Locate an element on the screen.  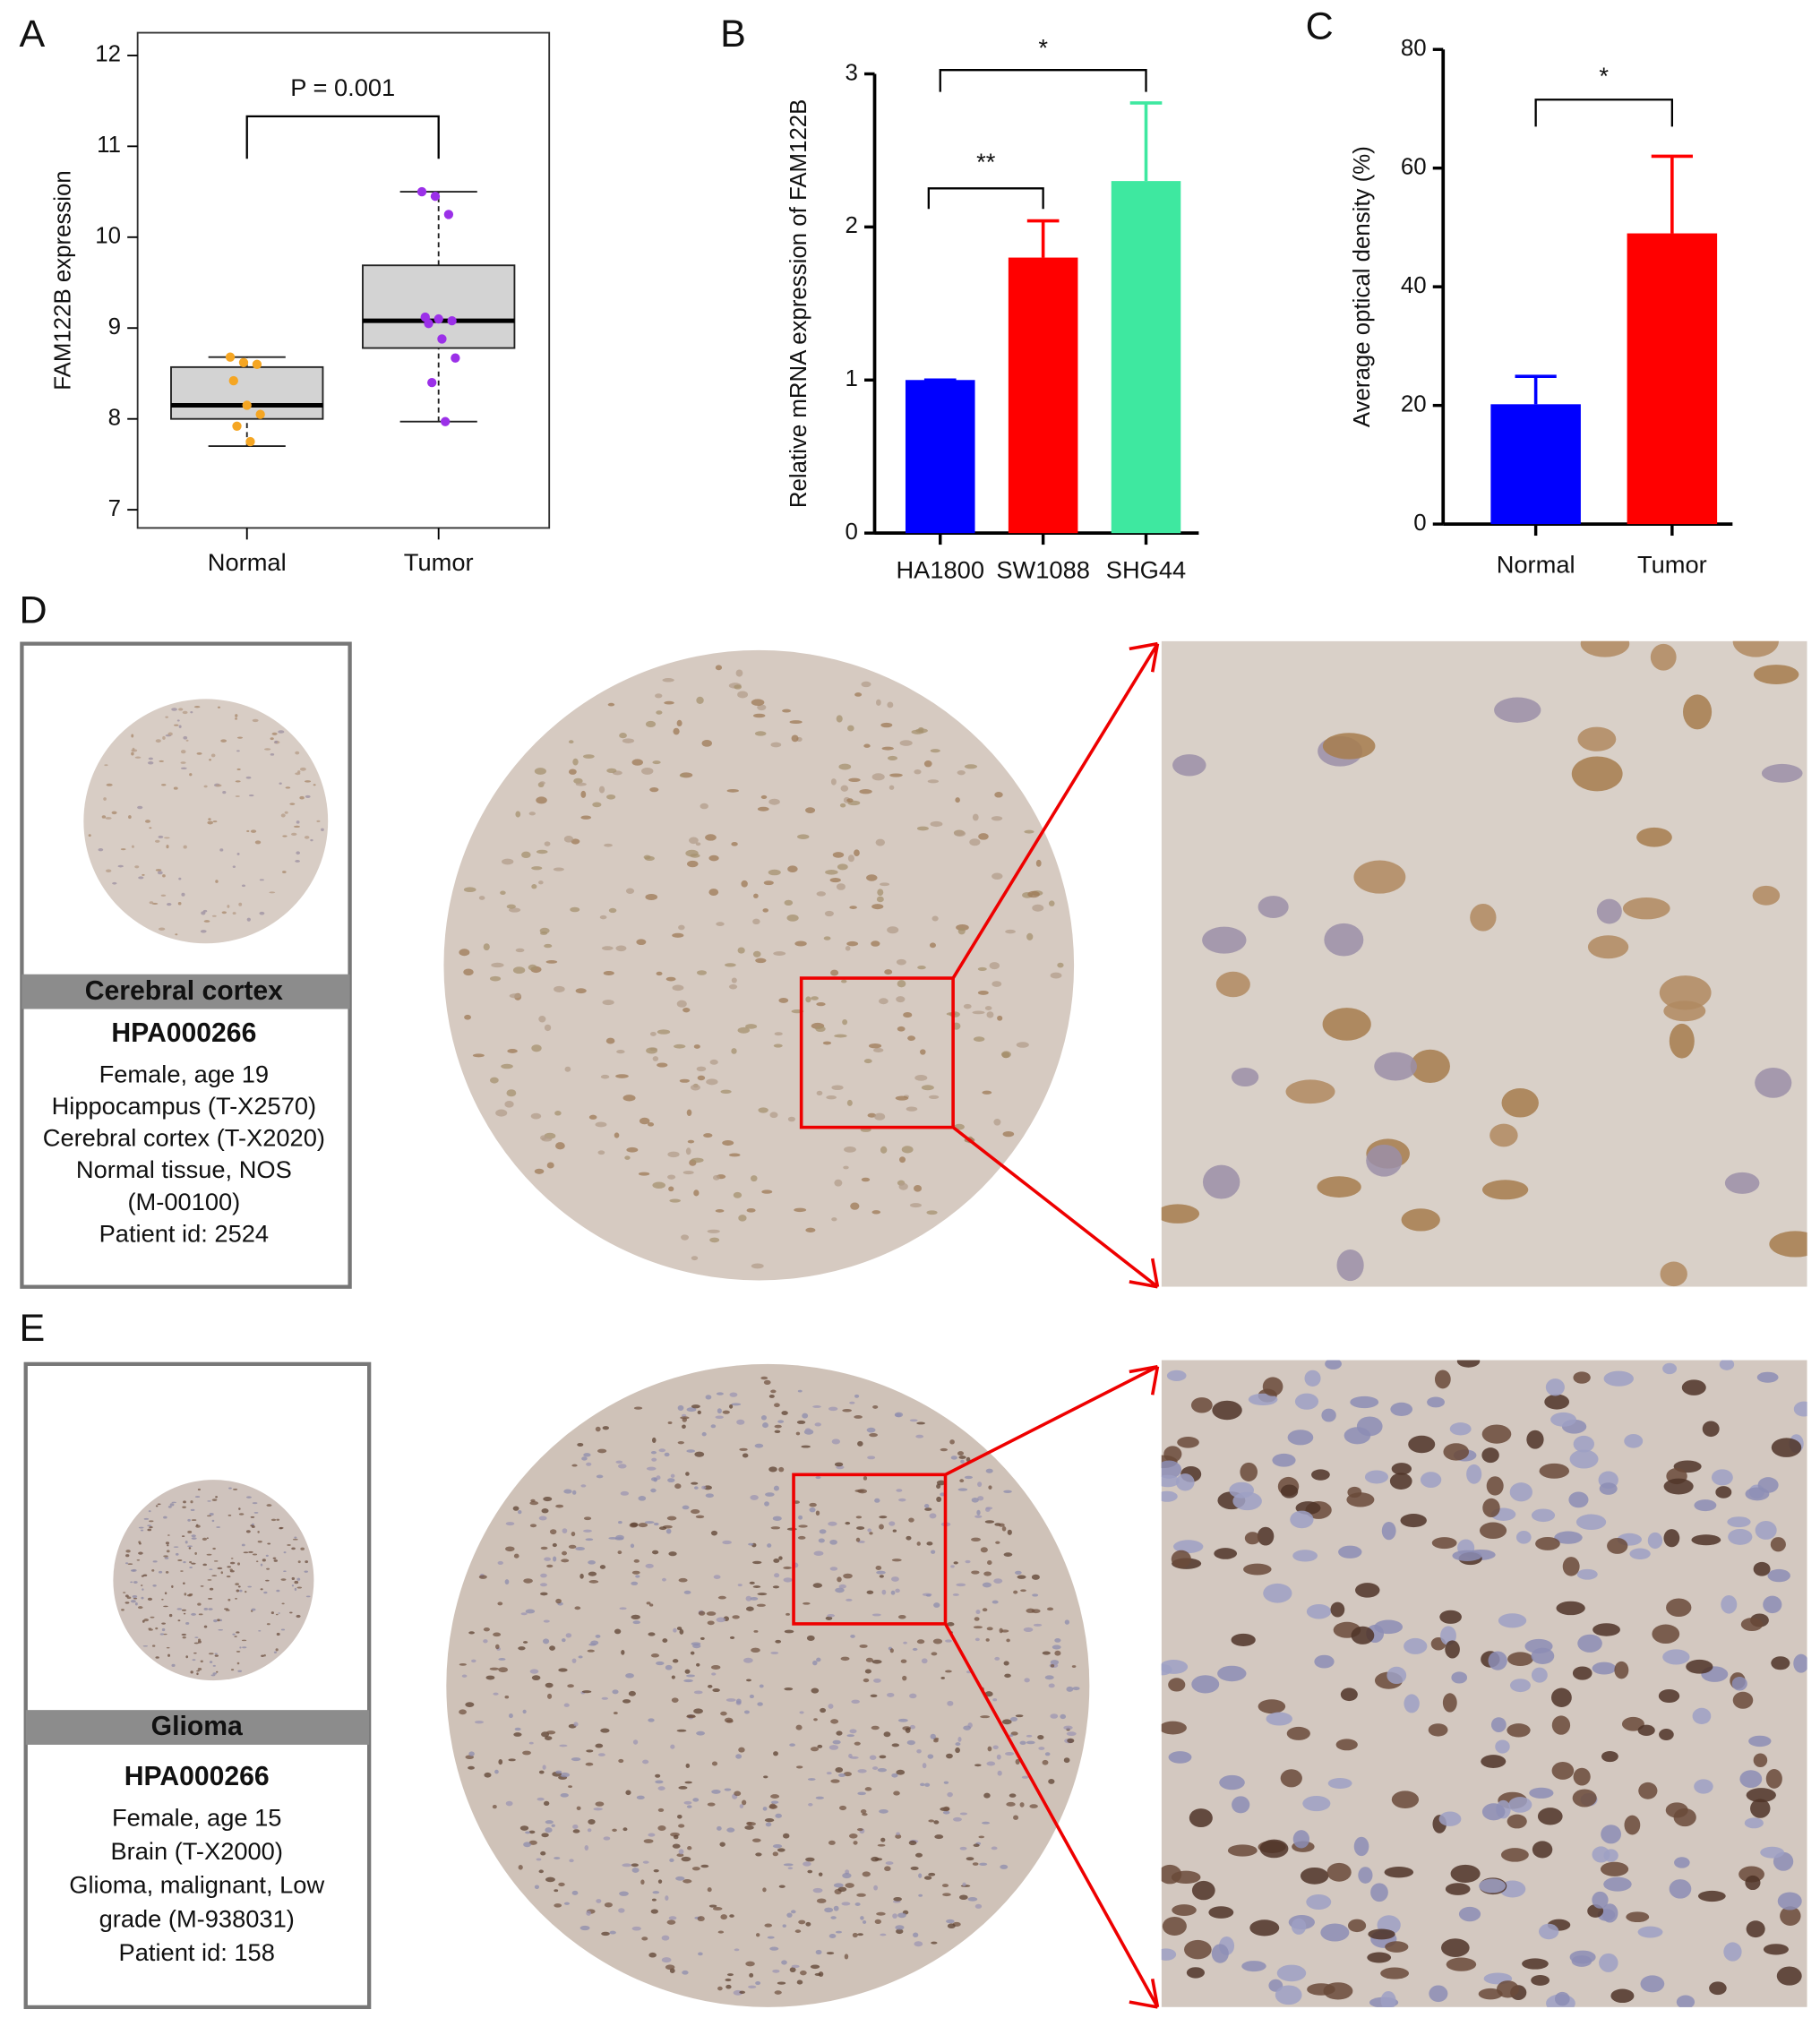
tissue-core is located at coordinates (206, 821).